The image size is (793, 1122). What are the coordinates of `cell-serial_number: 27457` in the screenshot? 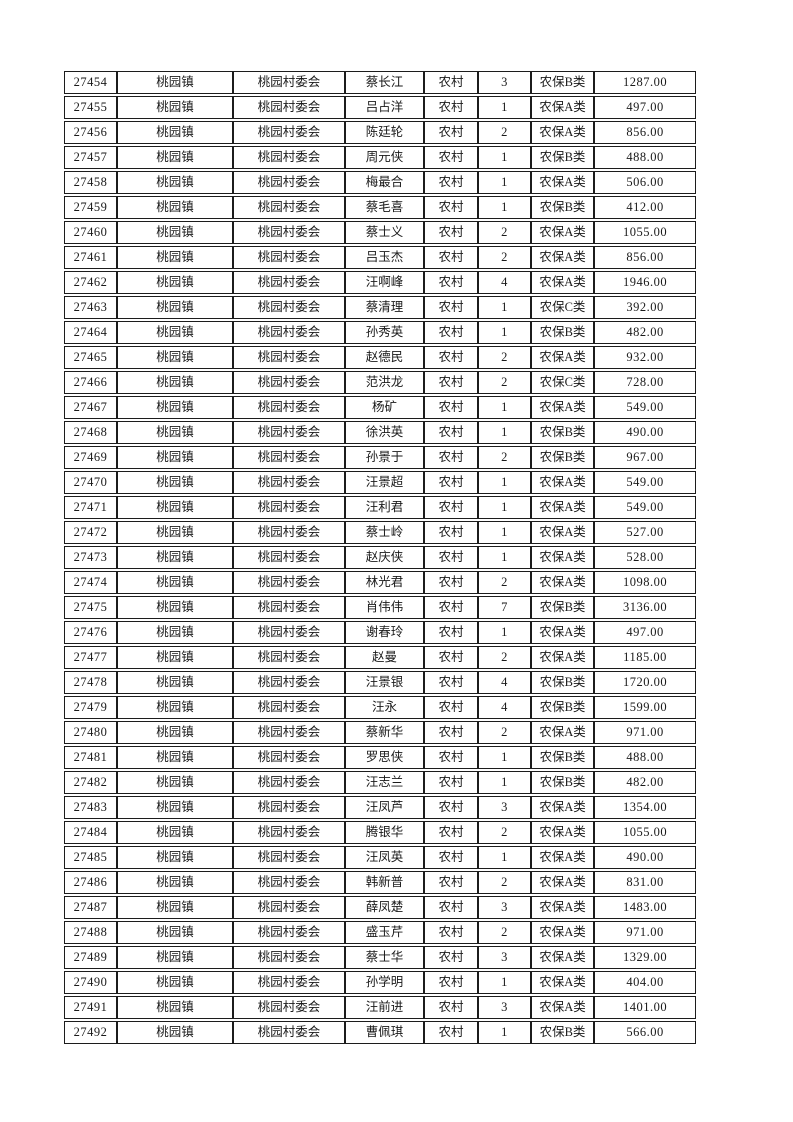 It's located at (90, 157).